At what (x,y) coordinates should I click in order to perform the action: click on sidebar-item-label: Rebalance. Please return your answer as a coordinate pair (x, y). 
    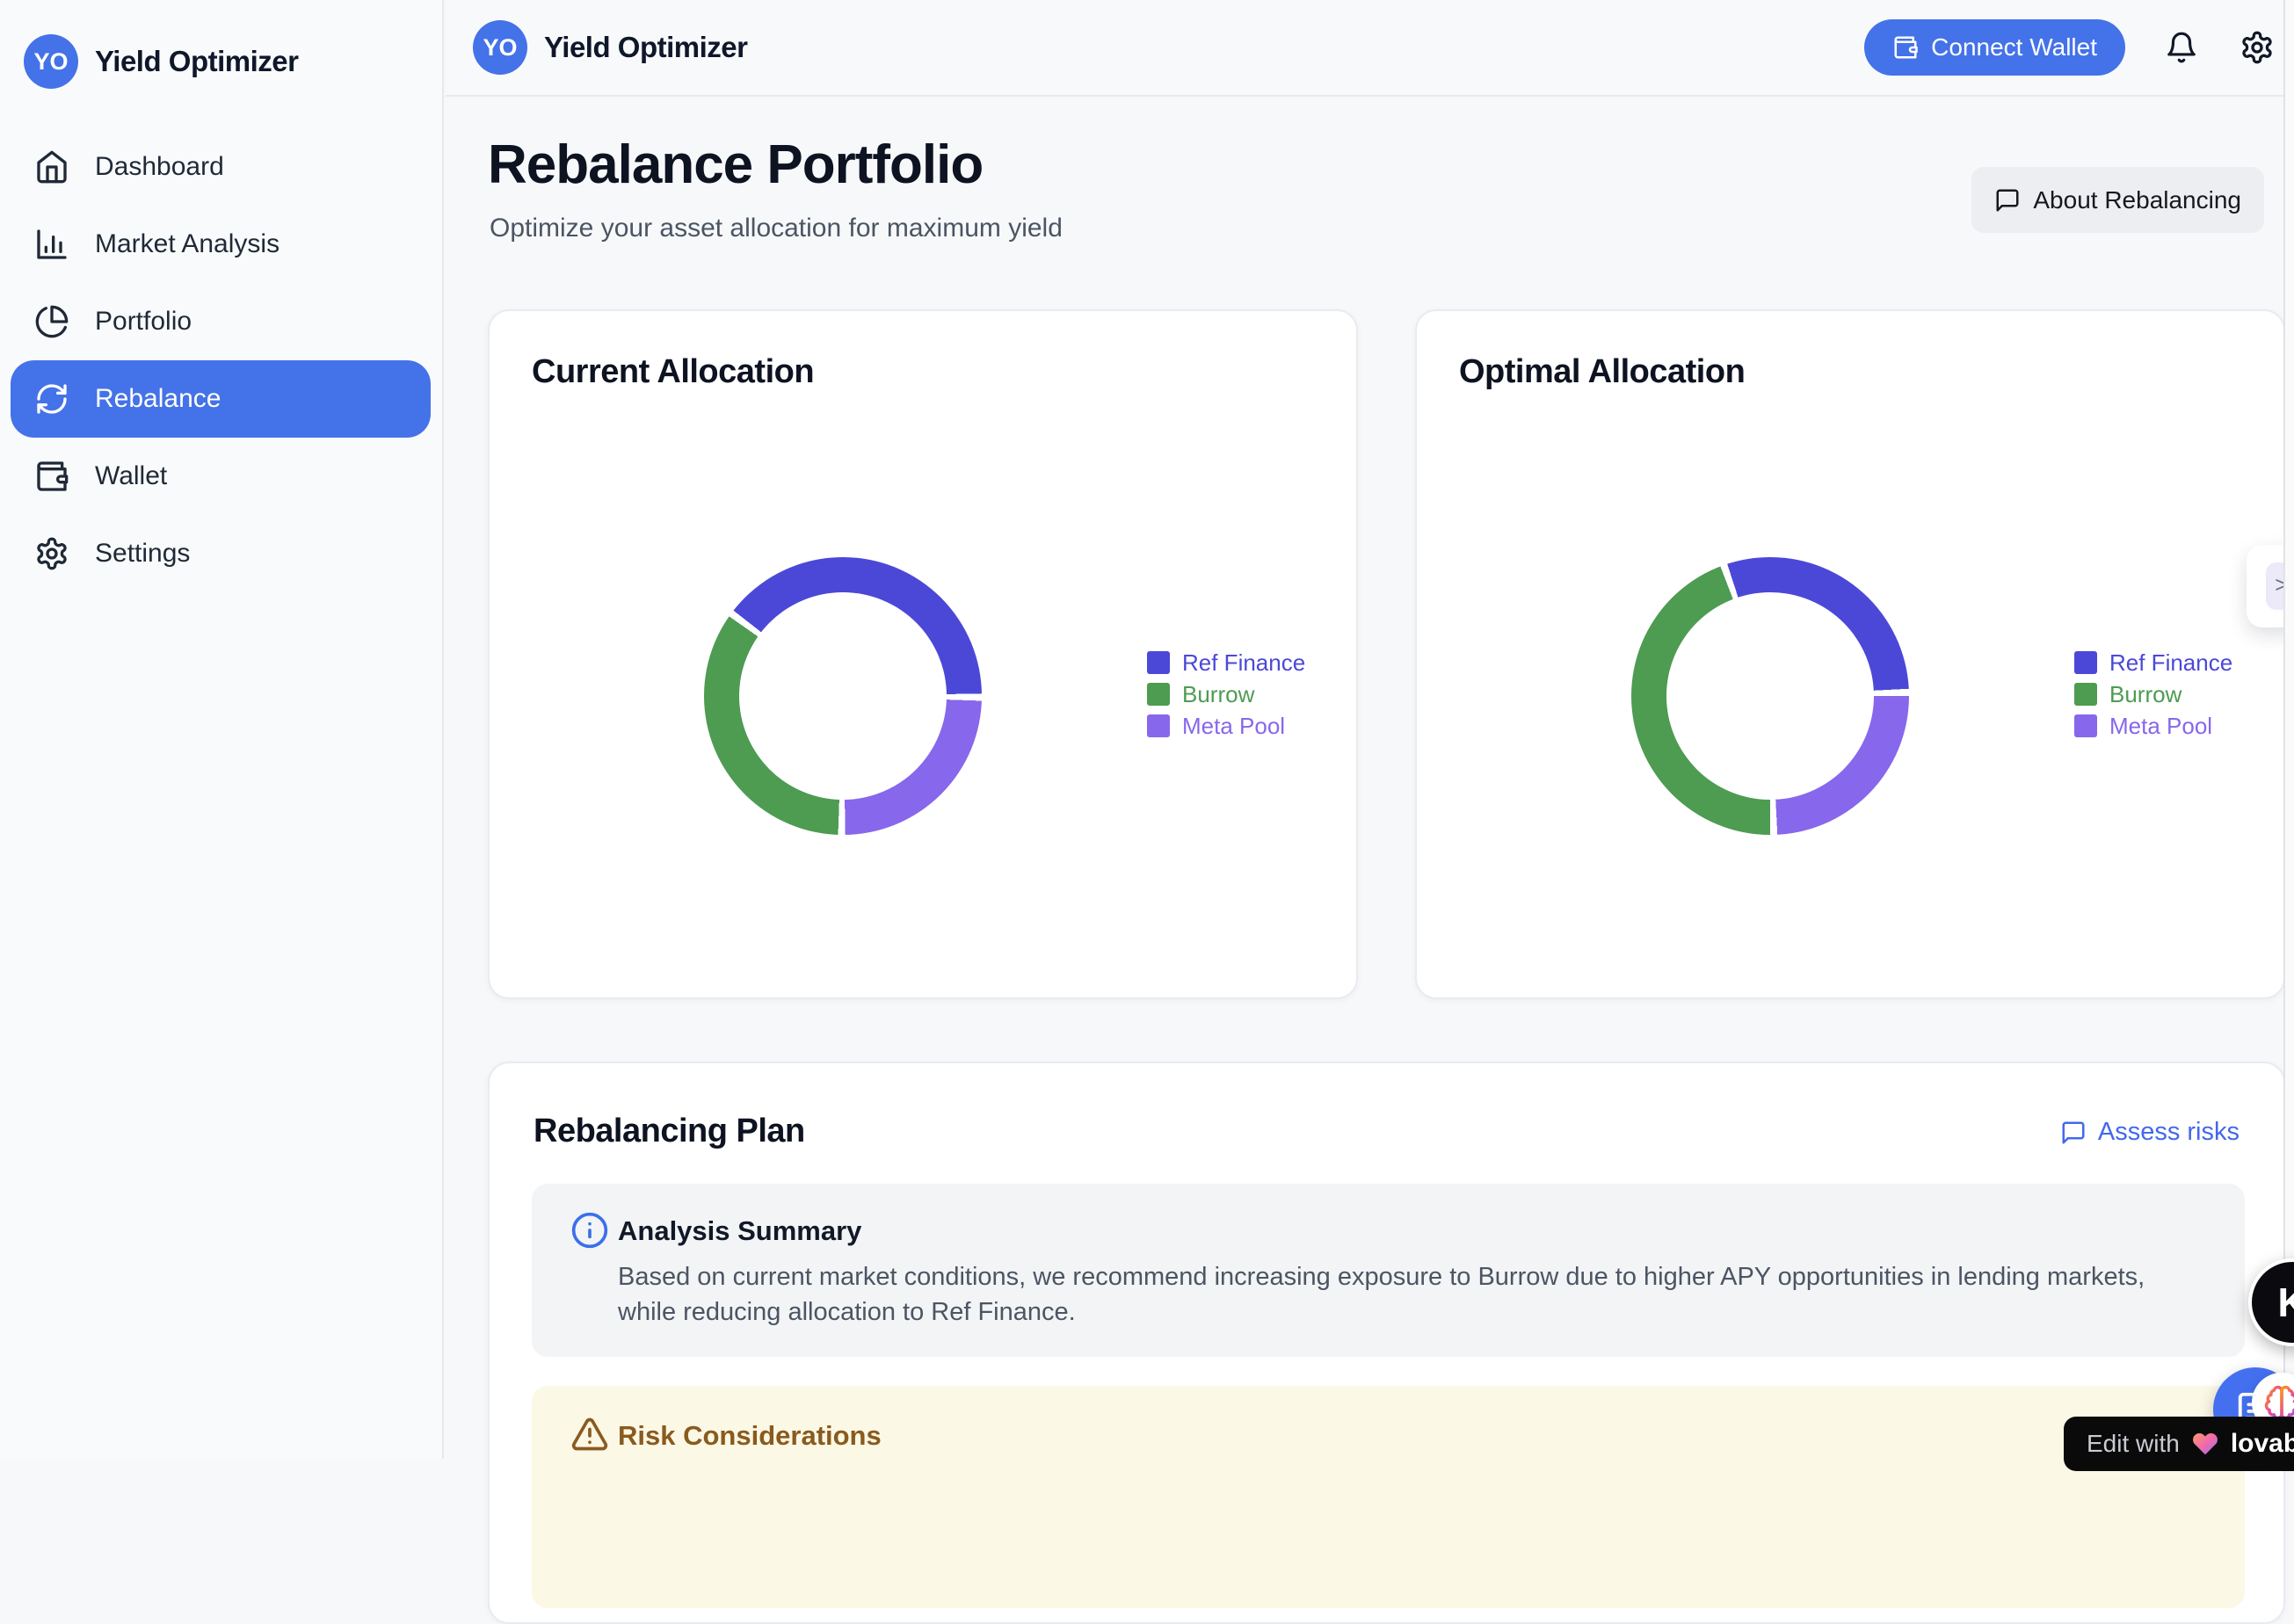
    Looking at the image, I should click on (158, 399).